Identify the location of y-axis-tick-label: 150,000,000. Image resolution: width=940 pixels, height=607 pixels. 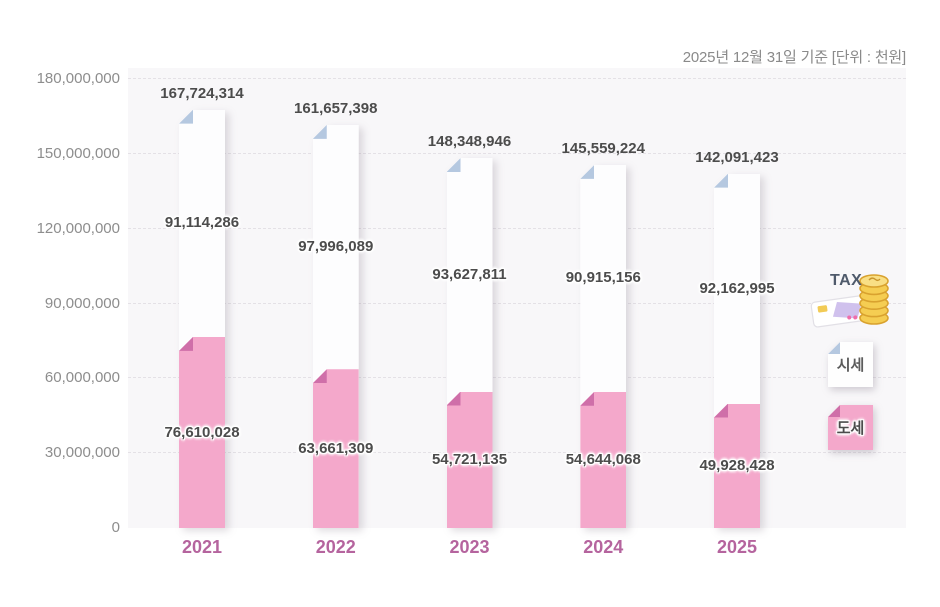
(78, 153).